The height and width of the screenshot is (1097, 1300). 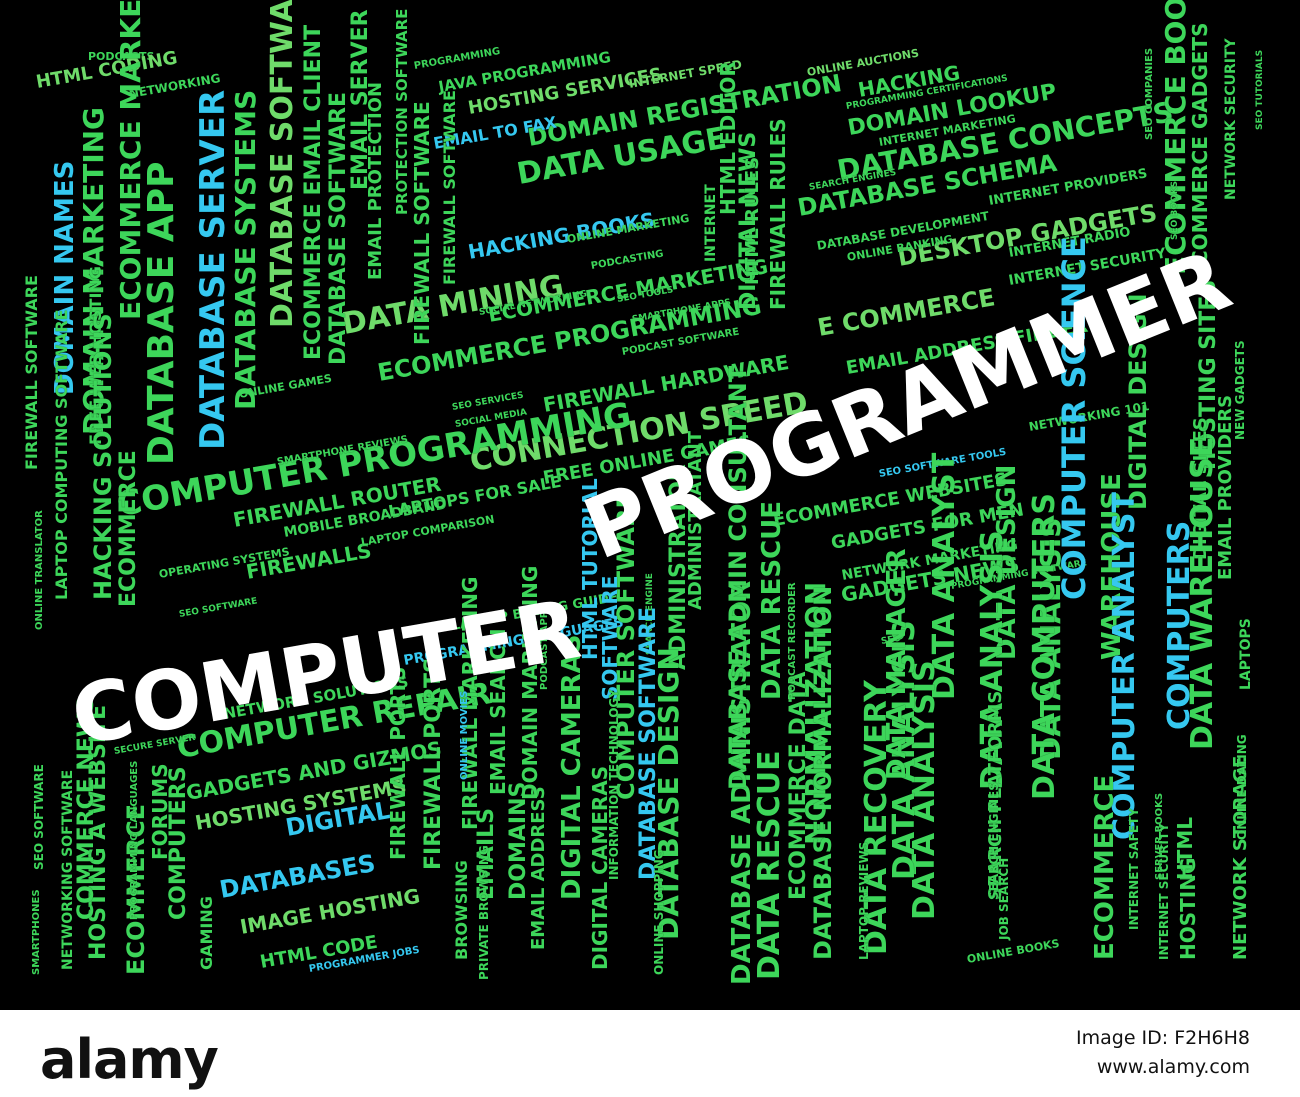 What do you see at coordinates (1163, 1053) in the screenshot?
I see `footer-info: Image ID: F2H6H8 www.alamy.com` at bounding box center [1163, 1053].